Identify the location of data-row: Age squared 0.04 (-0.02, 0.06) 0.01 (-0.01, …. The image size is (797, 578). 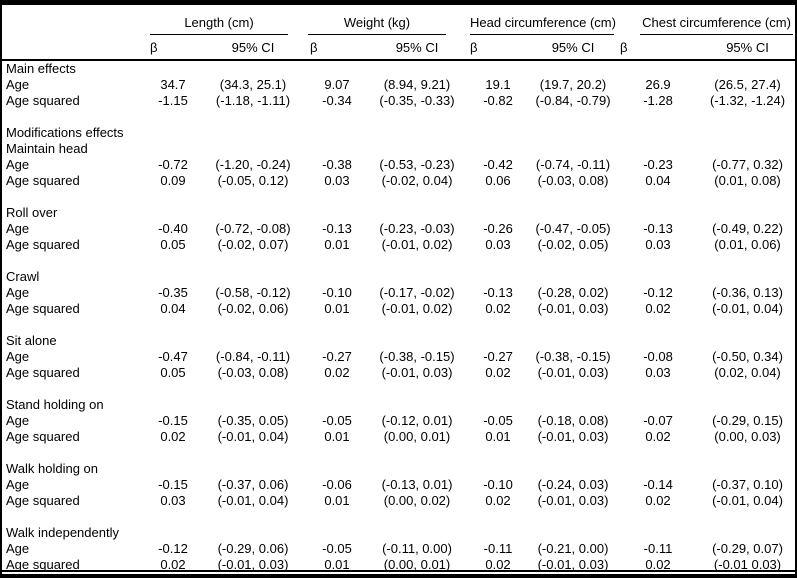
(398, 309).